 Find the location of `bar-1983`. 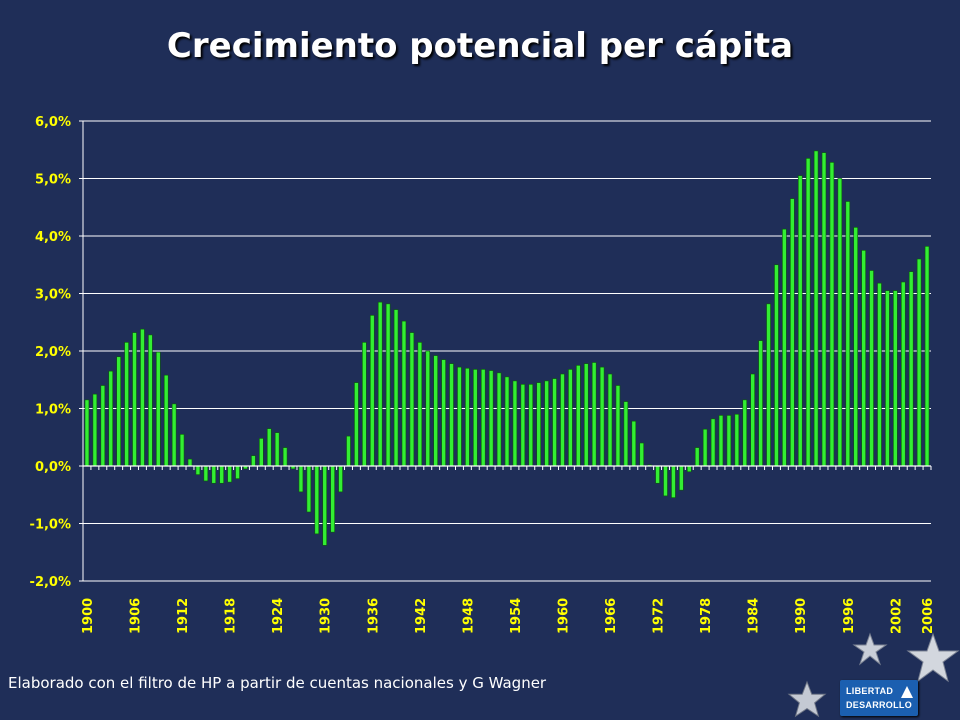

bar-1983 is located at coordinates (745, 433).